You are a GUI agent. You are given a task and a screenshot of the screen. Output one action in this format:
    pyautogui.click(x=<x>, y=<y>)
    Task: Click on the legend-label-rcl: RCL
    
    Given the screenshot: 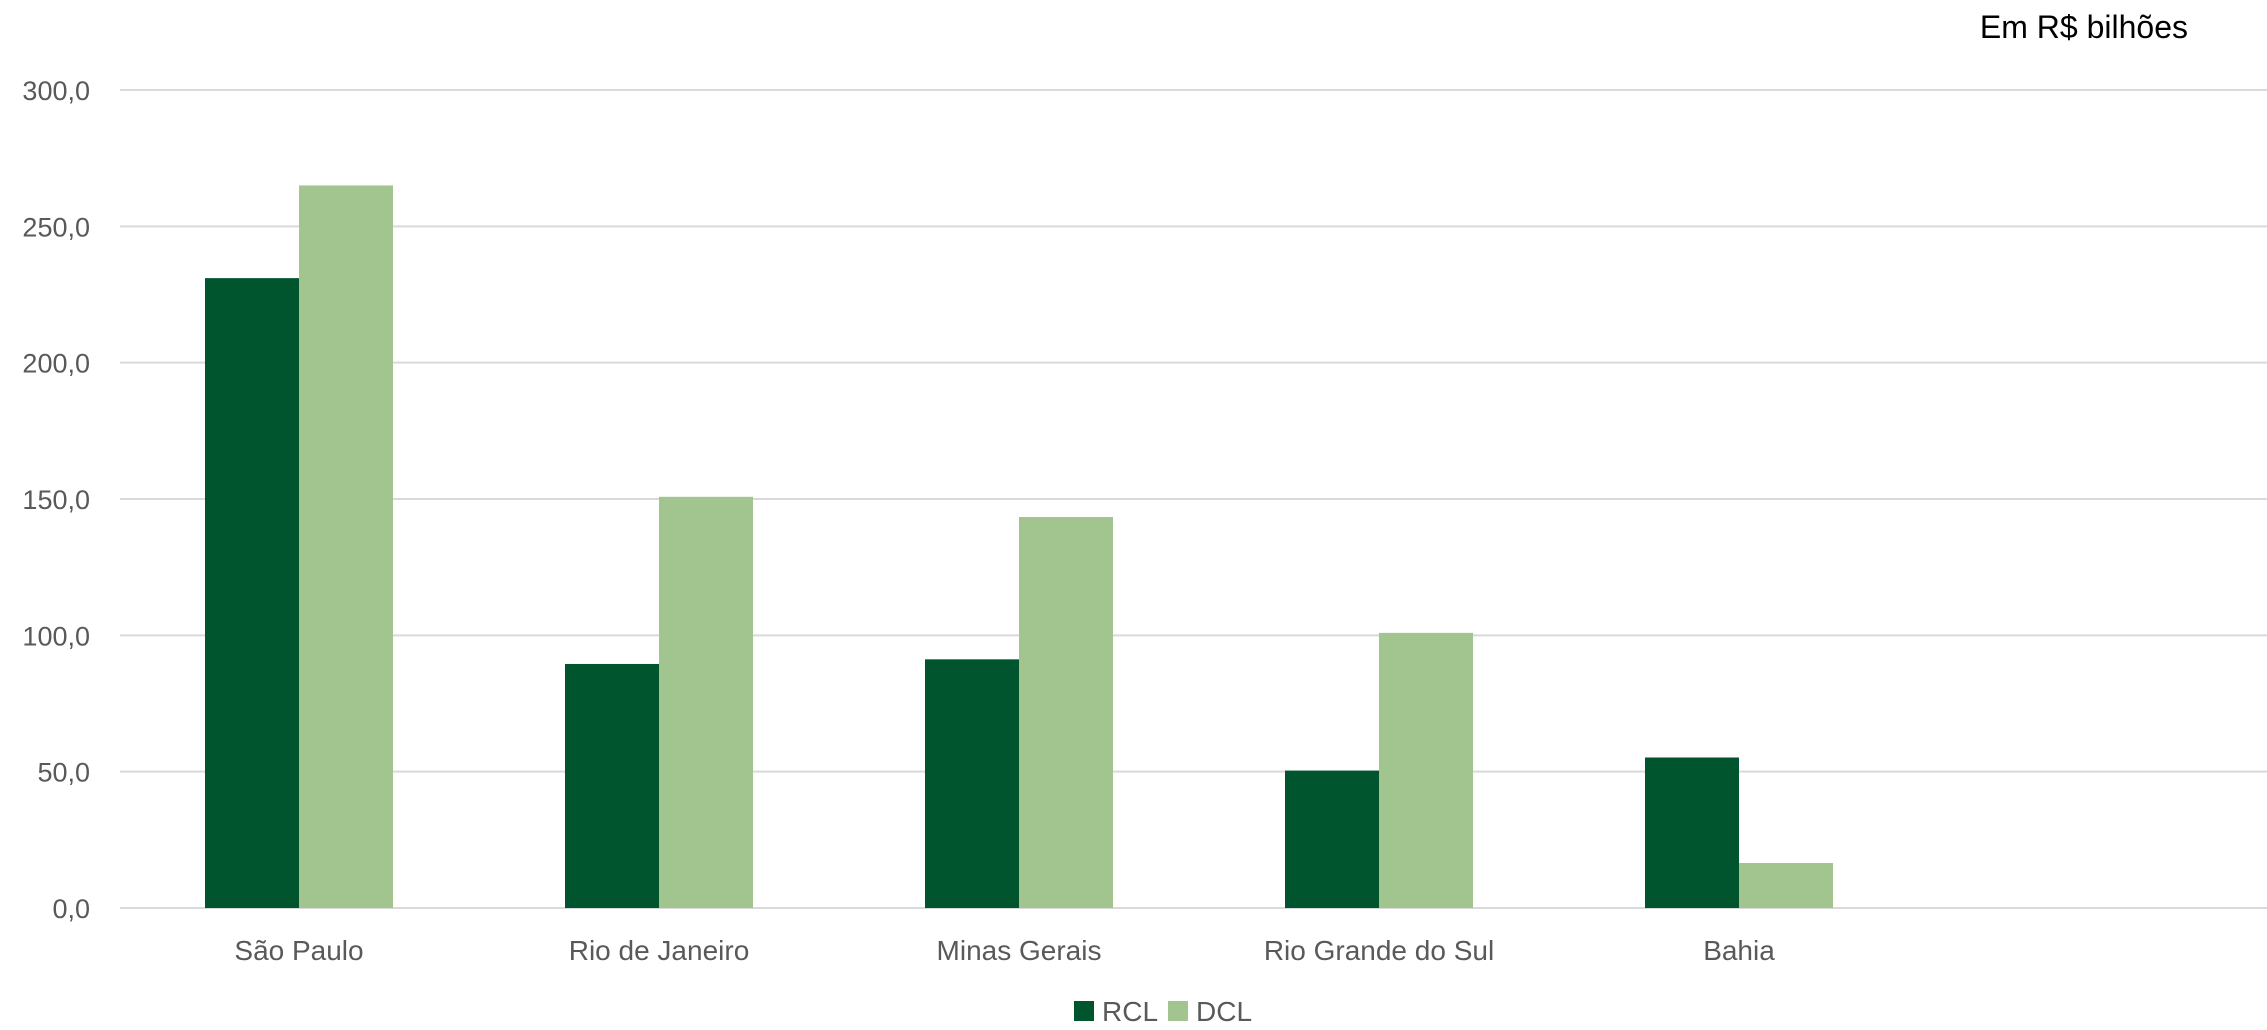 What is the action you would take?
    pyautogui.click(x=1130, y=1010)
    